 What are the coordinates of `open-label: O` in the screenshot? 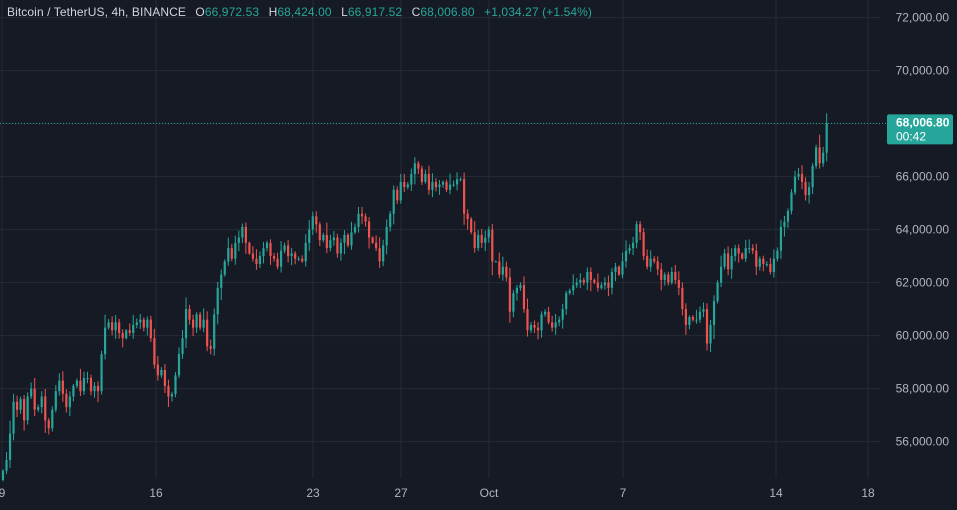 It's located at (200, 12).